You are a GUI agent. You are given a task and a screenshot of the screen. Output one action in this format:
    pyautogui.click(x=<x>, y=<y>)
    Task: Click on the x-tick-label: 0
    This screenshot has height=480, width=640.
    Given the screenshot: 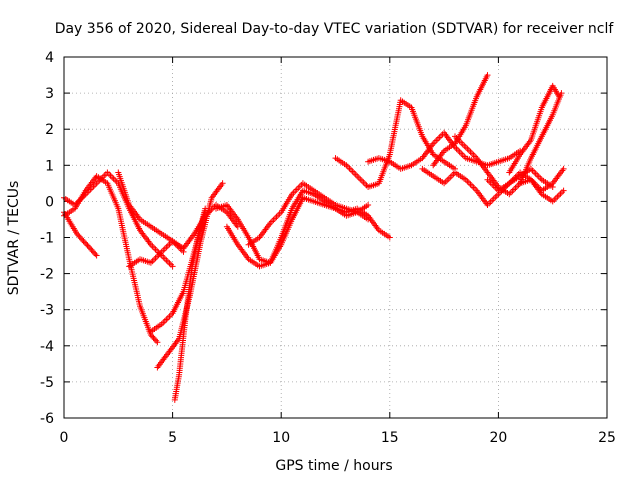 What is the action you would take?
    pyautogui.click(x=64, y=438)
    